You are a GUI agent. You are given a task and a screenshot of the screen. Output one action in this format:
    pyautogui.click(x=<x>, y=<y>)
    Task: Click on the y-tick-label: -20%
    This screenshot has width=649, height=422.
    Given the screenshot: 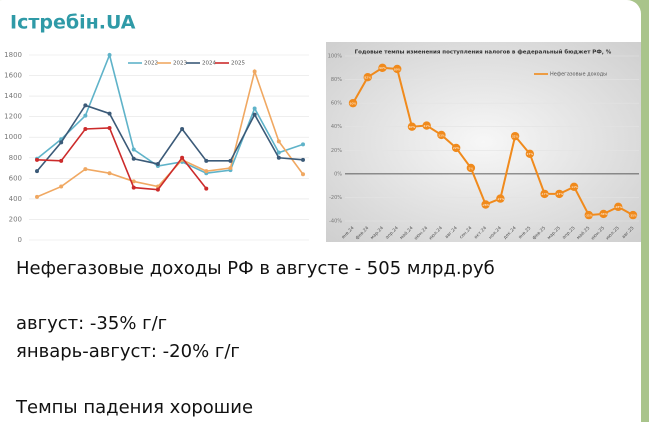 What is the action you would take?
    pyautogui.click(x=335, y=198)
    